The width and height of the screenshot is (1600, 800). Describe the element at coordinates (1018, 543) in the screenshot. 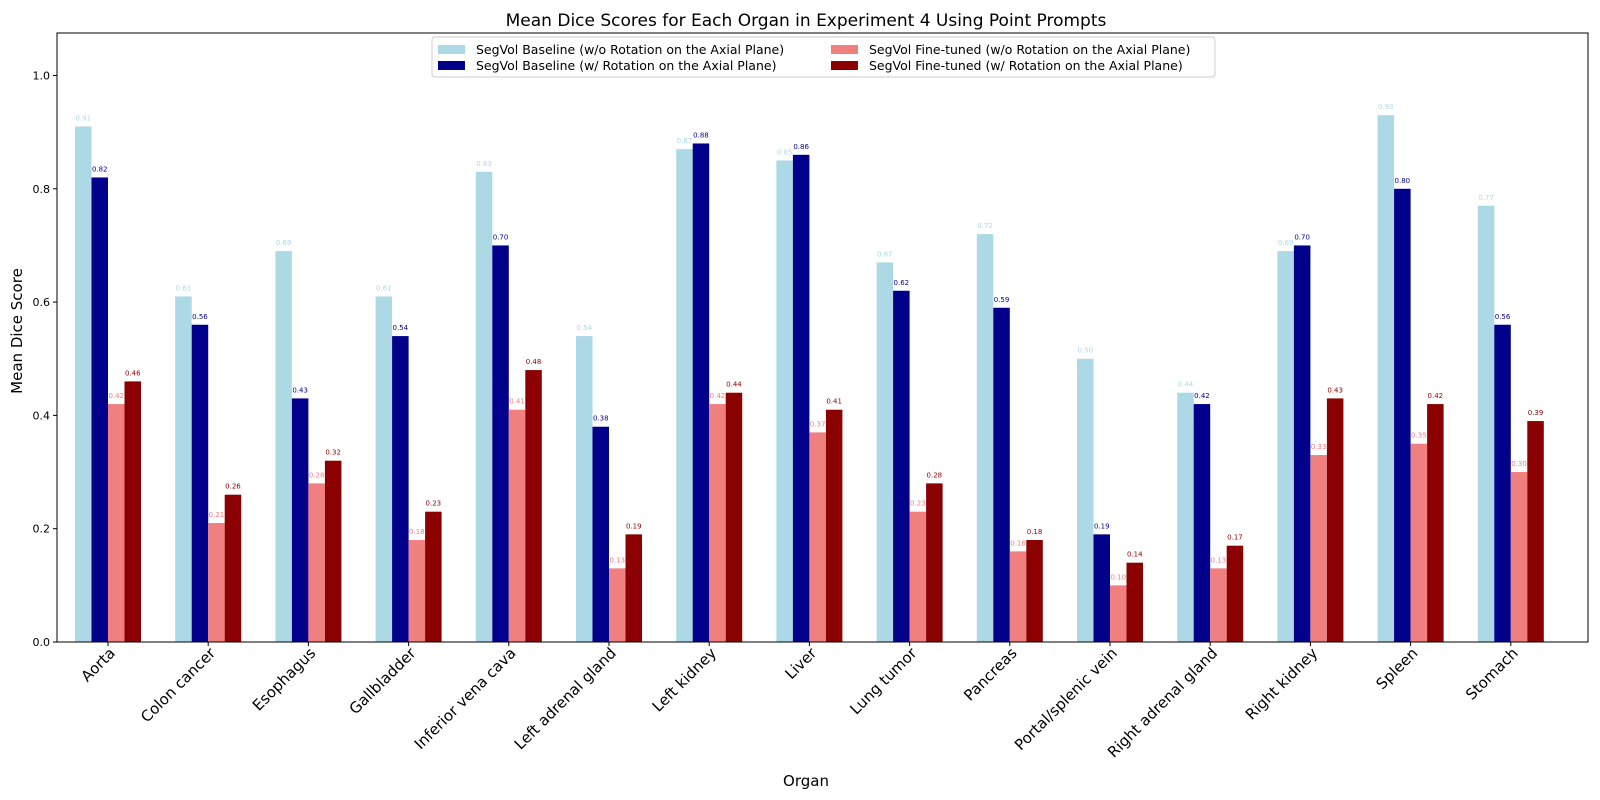

I see `bar-value-label: 0.16` at that location.